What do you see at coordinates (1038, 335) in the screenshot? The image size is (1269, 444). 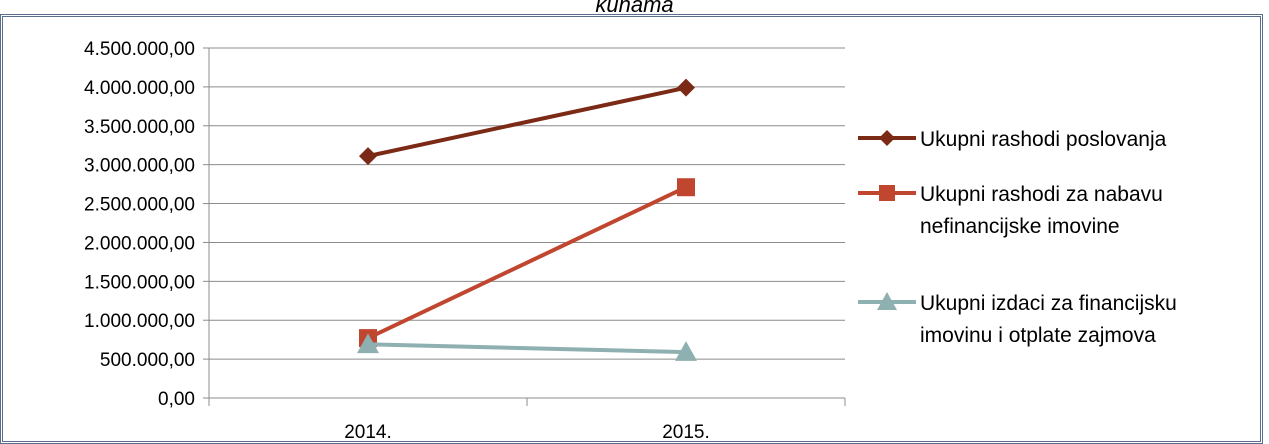 I see `legend-label: imovinu i otplate zajmova` at bounding box center [1038, 335].